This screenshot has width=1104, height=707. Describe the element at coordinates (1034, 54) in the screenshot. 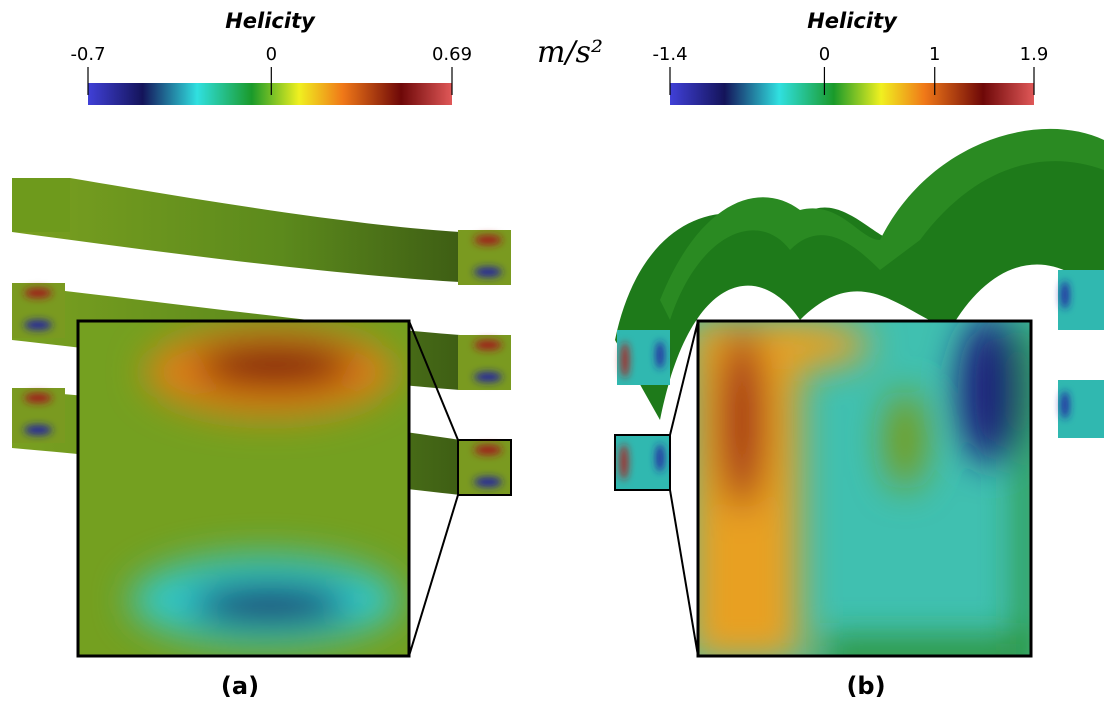

I see `tick-label: 1.9` at that location.